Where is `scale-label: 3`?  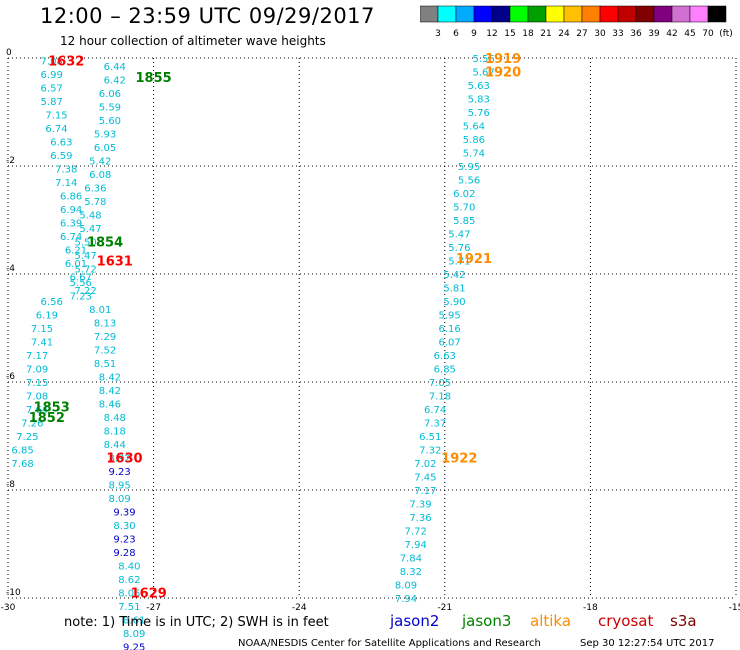 scale-label: 3 is located at coordinates (438, 34).